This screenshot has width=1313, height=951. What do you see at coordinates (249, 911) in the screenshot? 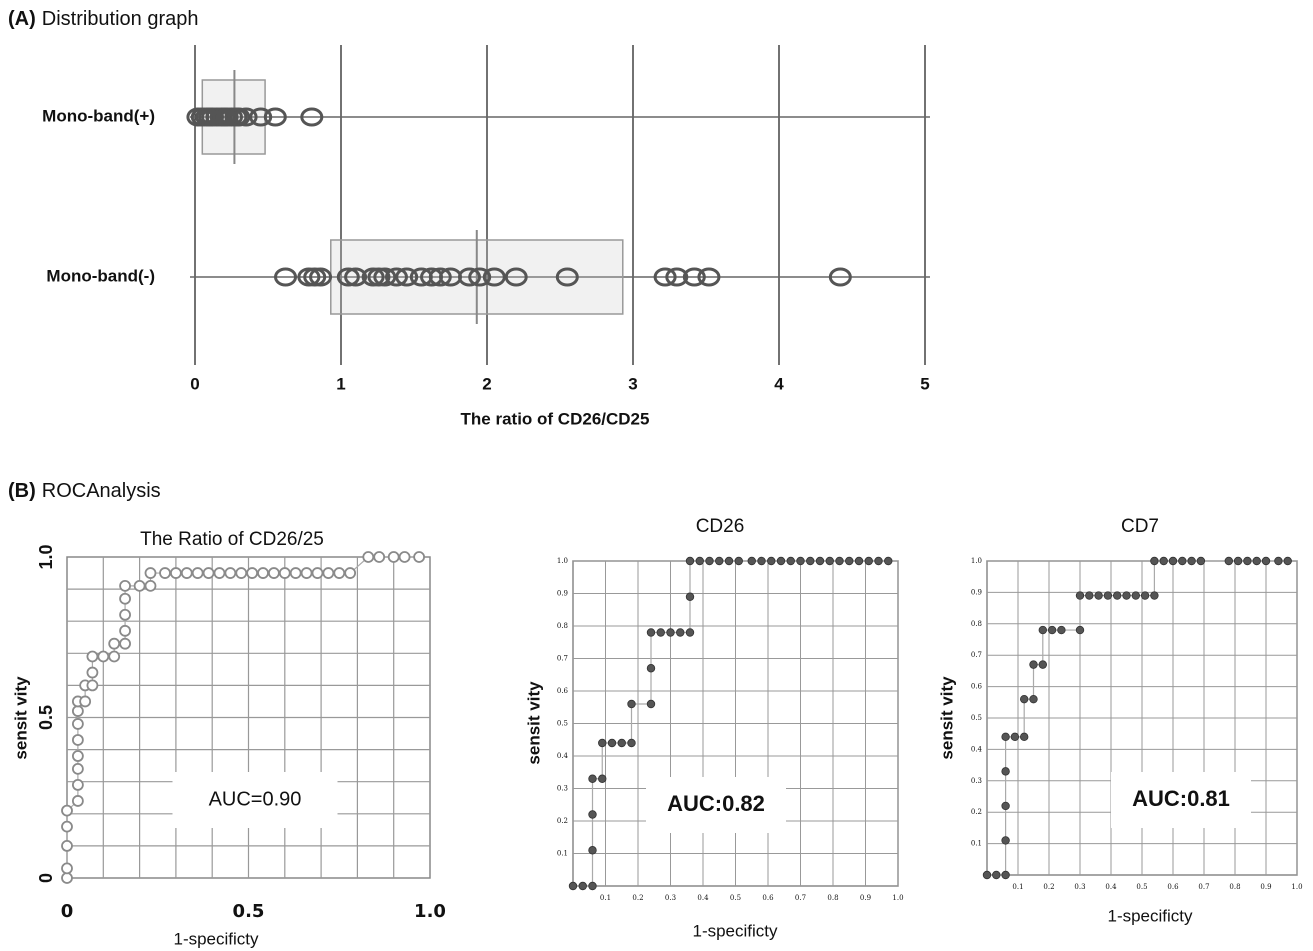
I see `x-tick-label: 0.5` at bounding box center [249, 911].